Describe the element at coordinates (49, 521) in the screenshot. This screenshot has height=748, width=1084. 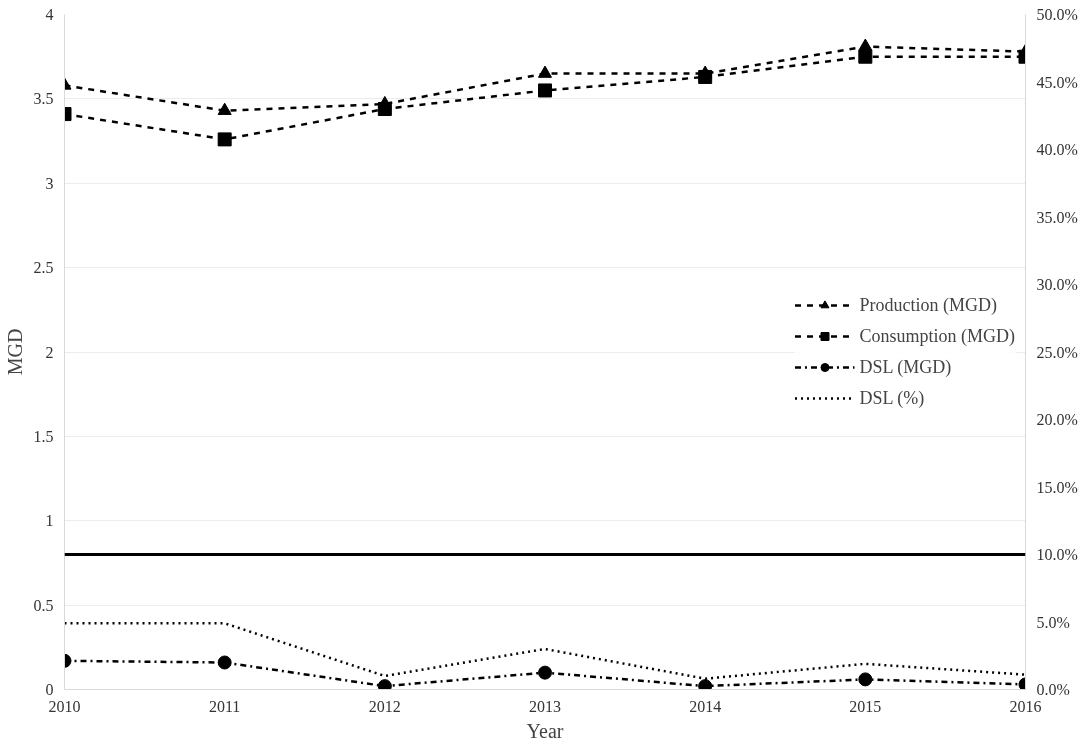
I see `y-tick-label: 1` at that location.